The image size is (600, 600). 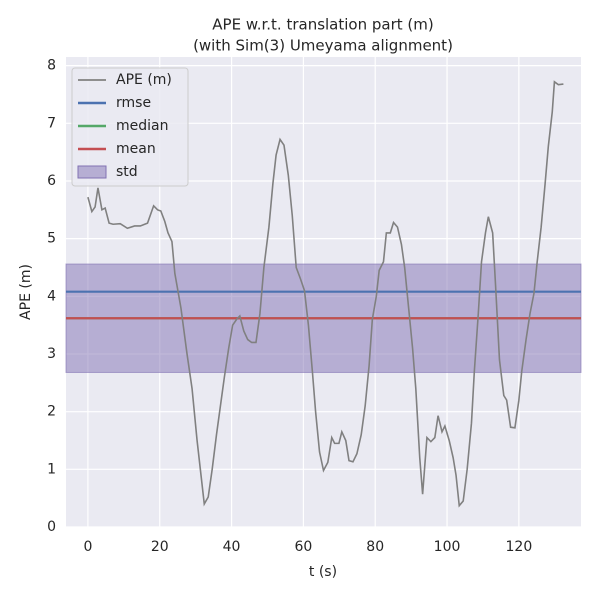 I want to click on legend-label: median, so click(x=142, y=126).